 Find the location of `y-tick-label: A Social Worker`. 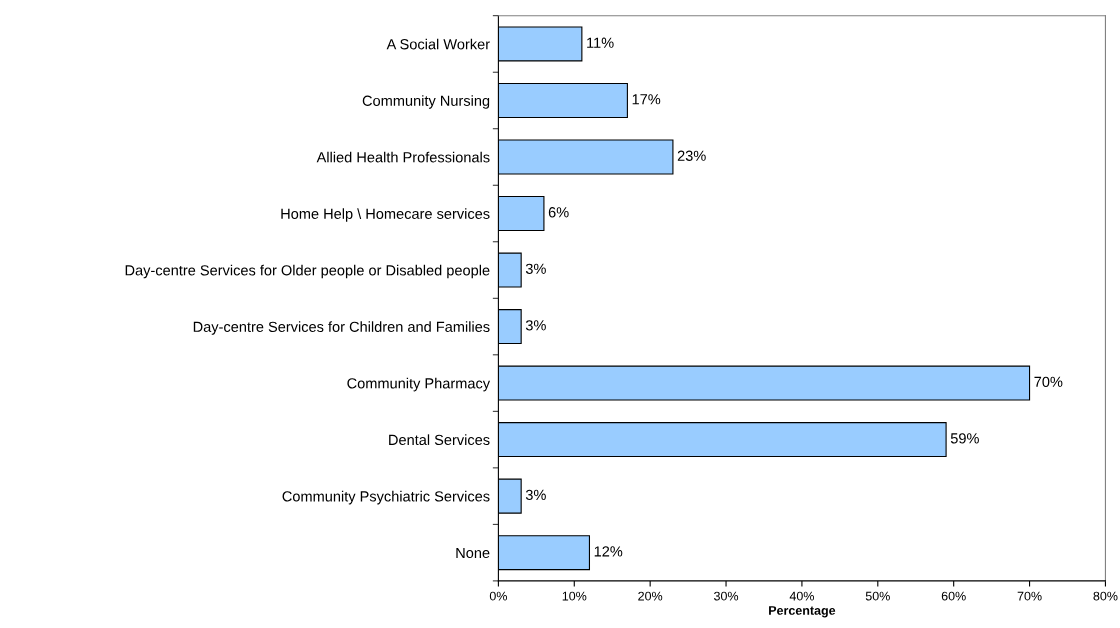

y-tick-label: A Social Worker is located at coordinates (438, 44).